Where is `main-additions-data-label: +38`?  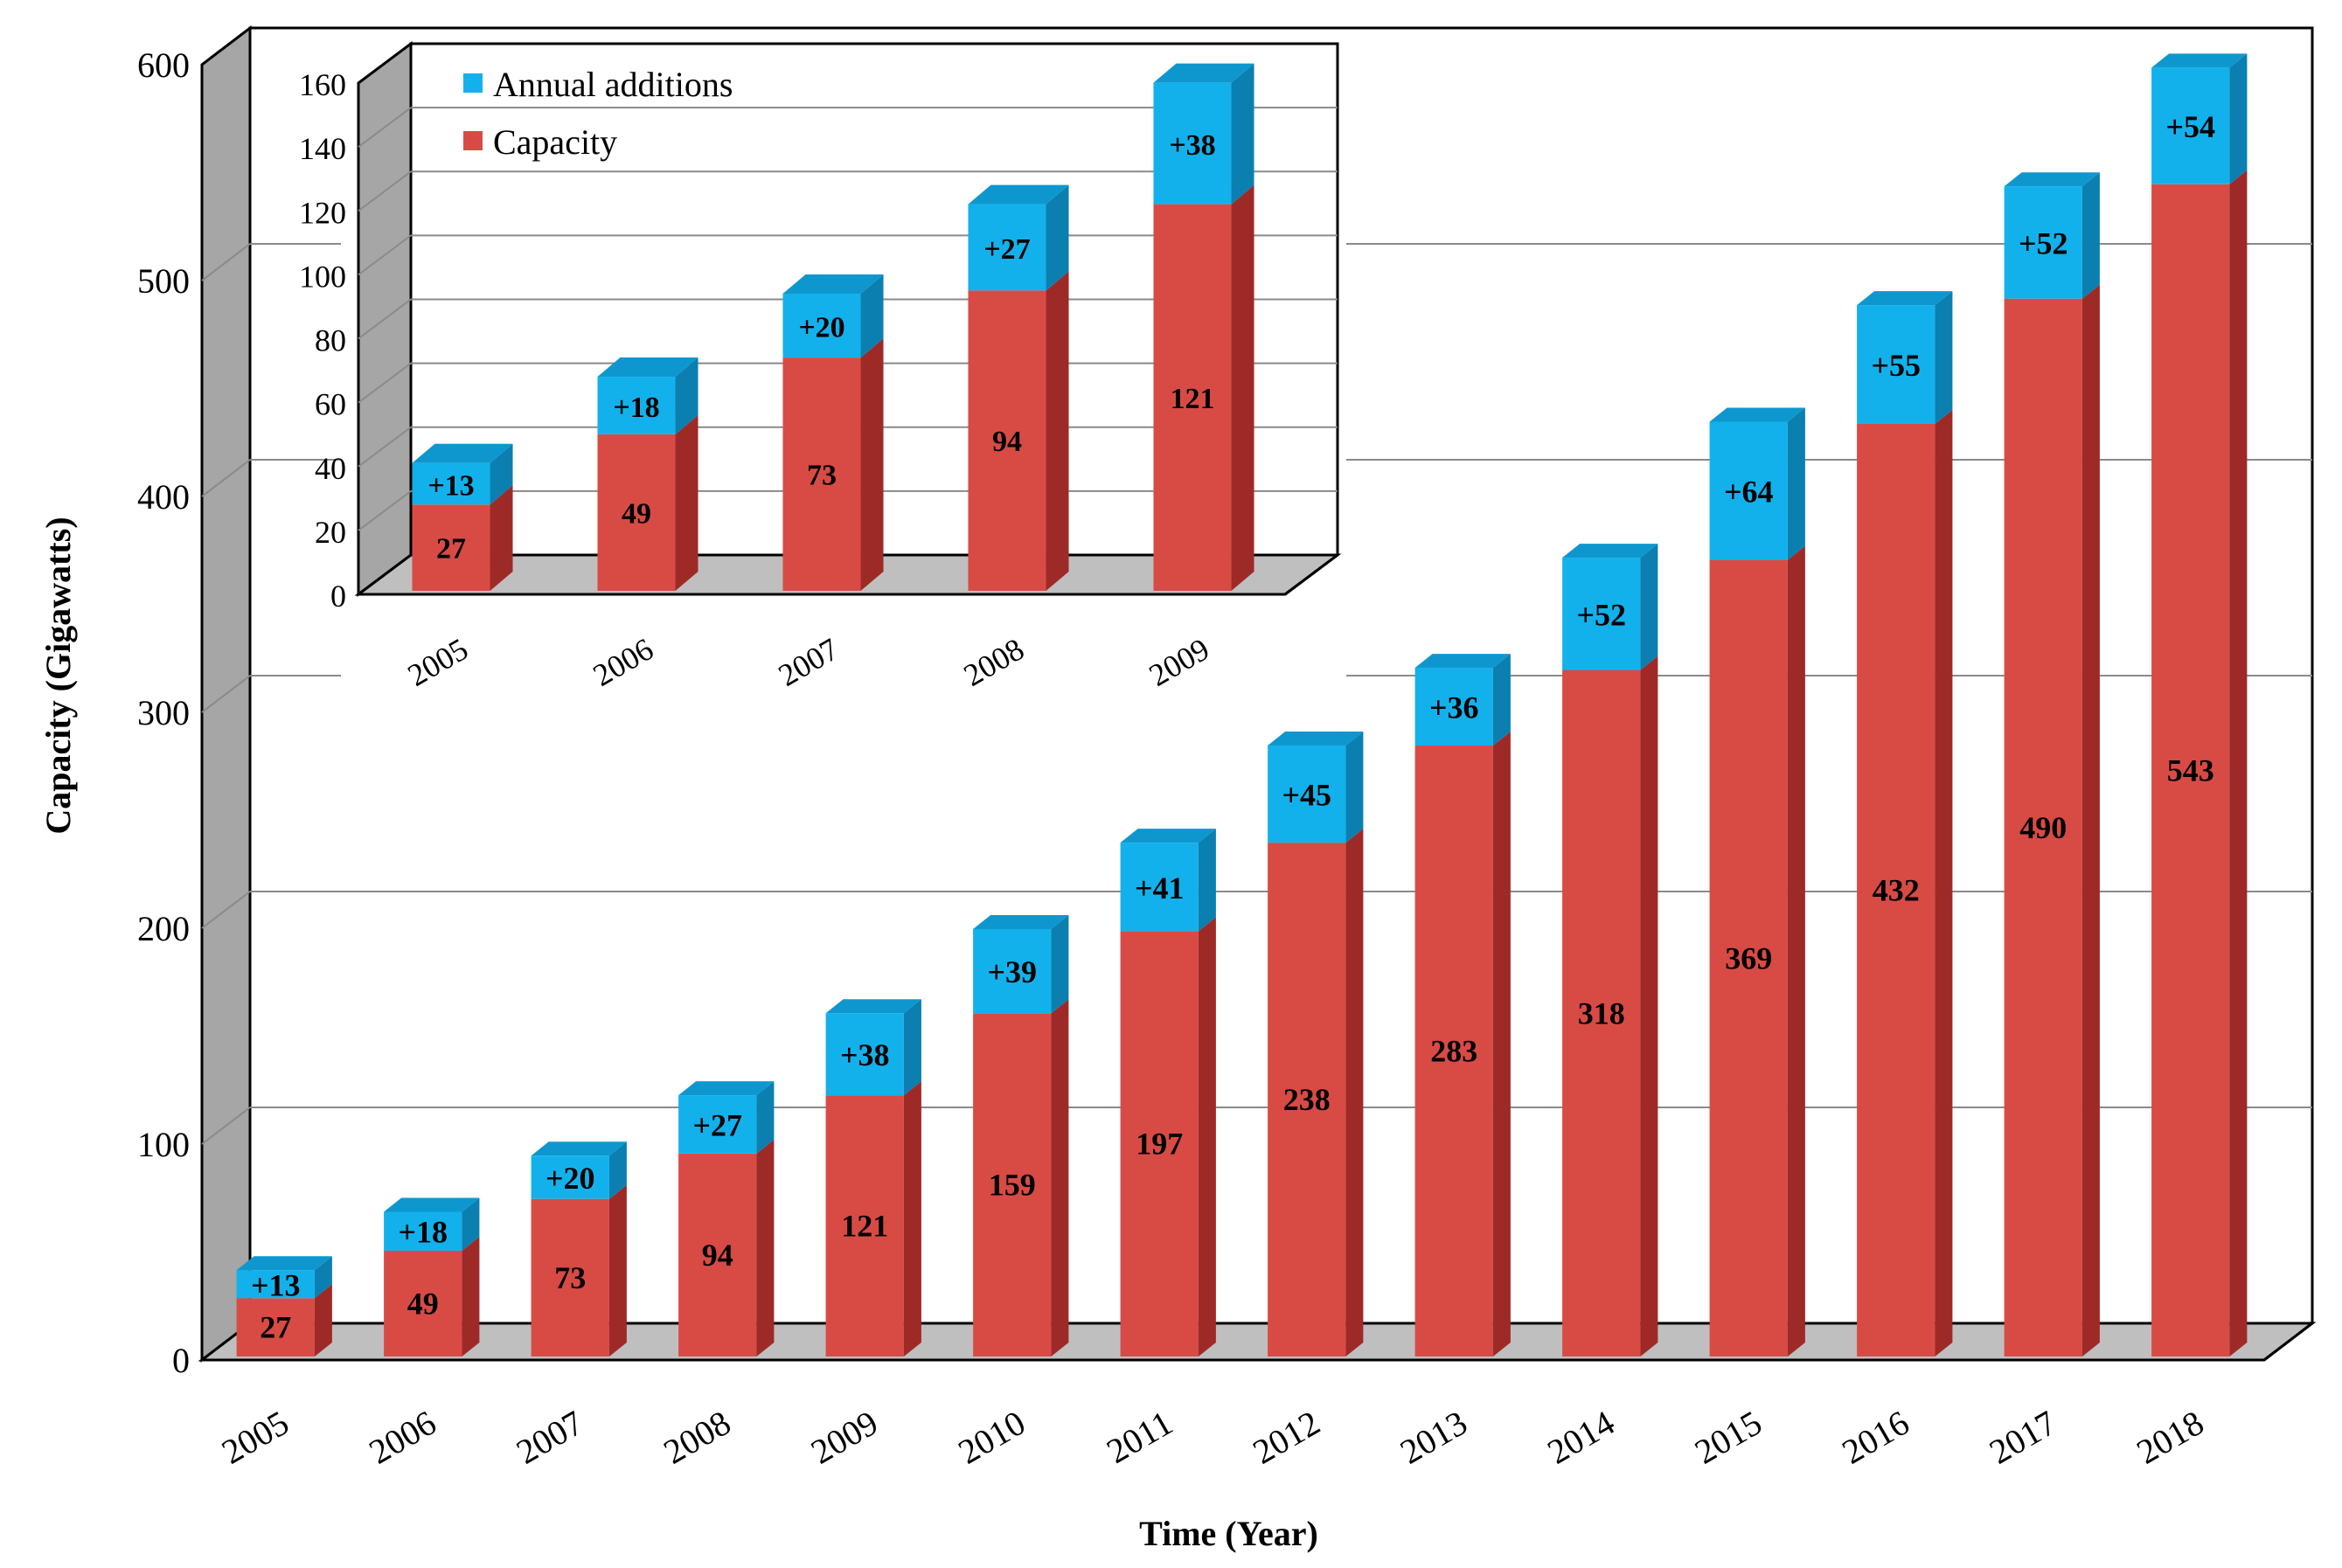
main-additions-data-label: +38 is located at coordinates (865, 1055).